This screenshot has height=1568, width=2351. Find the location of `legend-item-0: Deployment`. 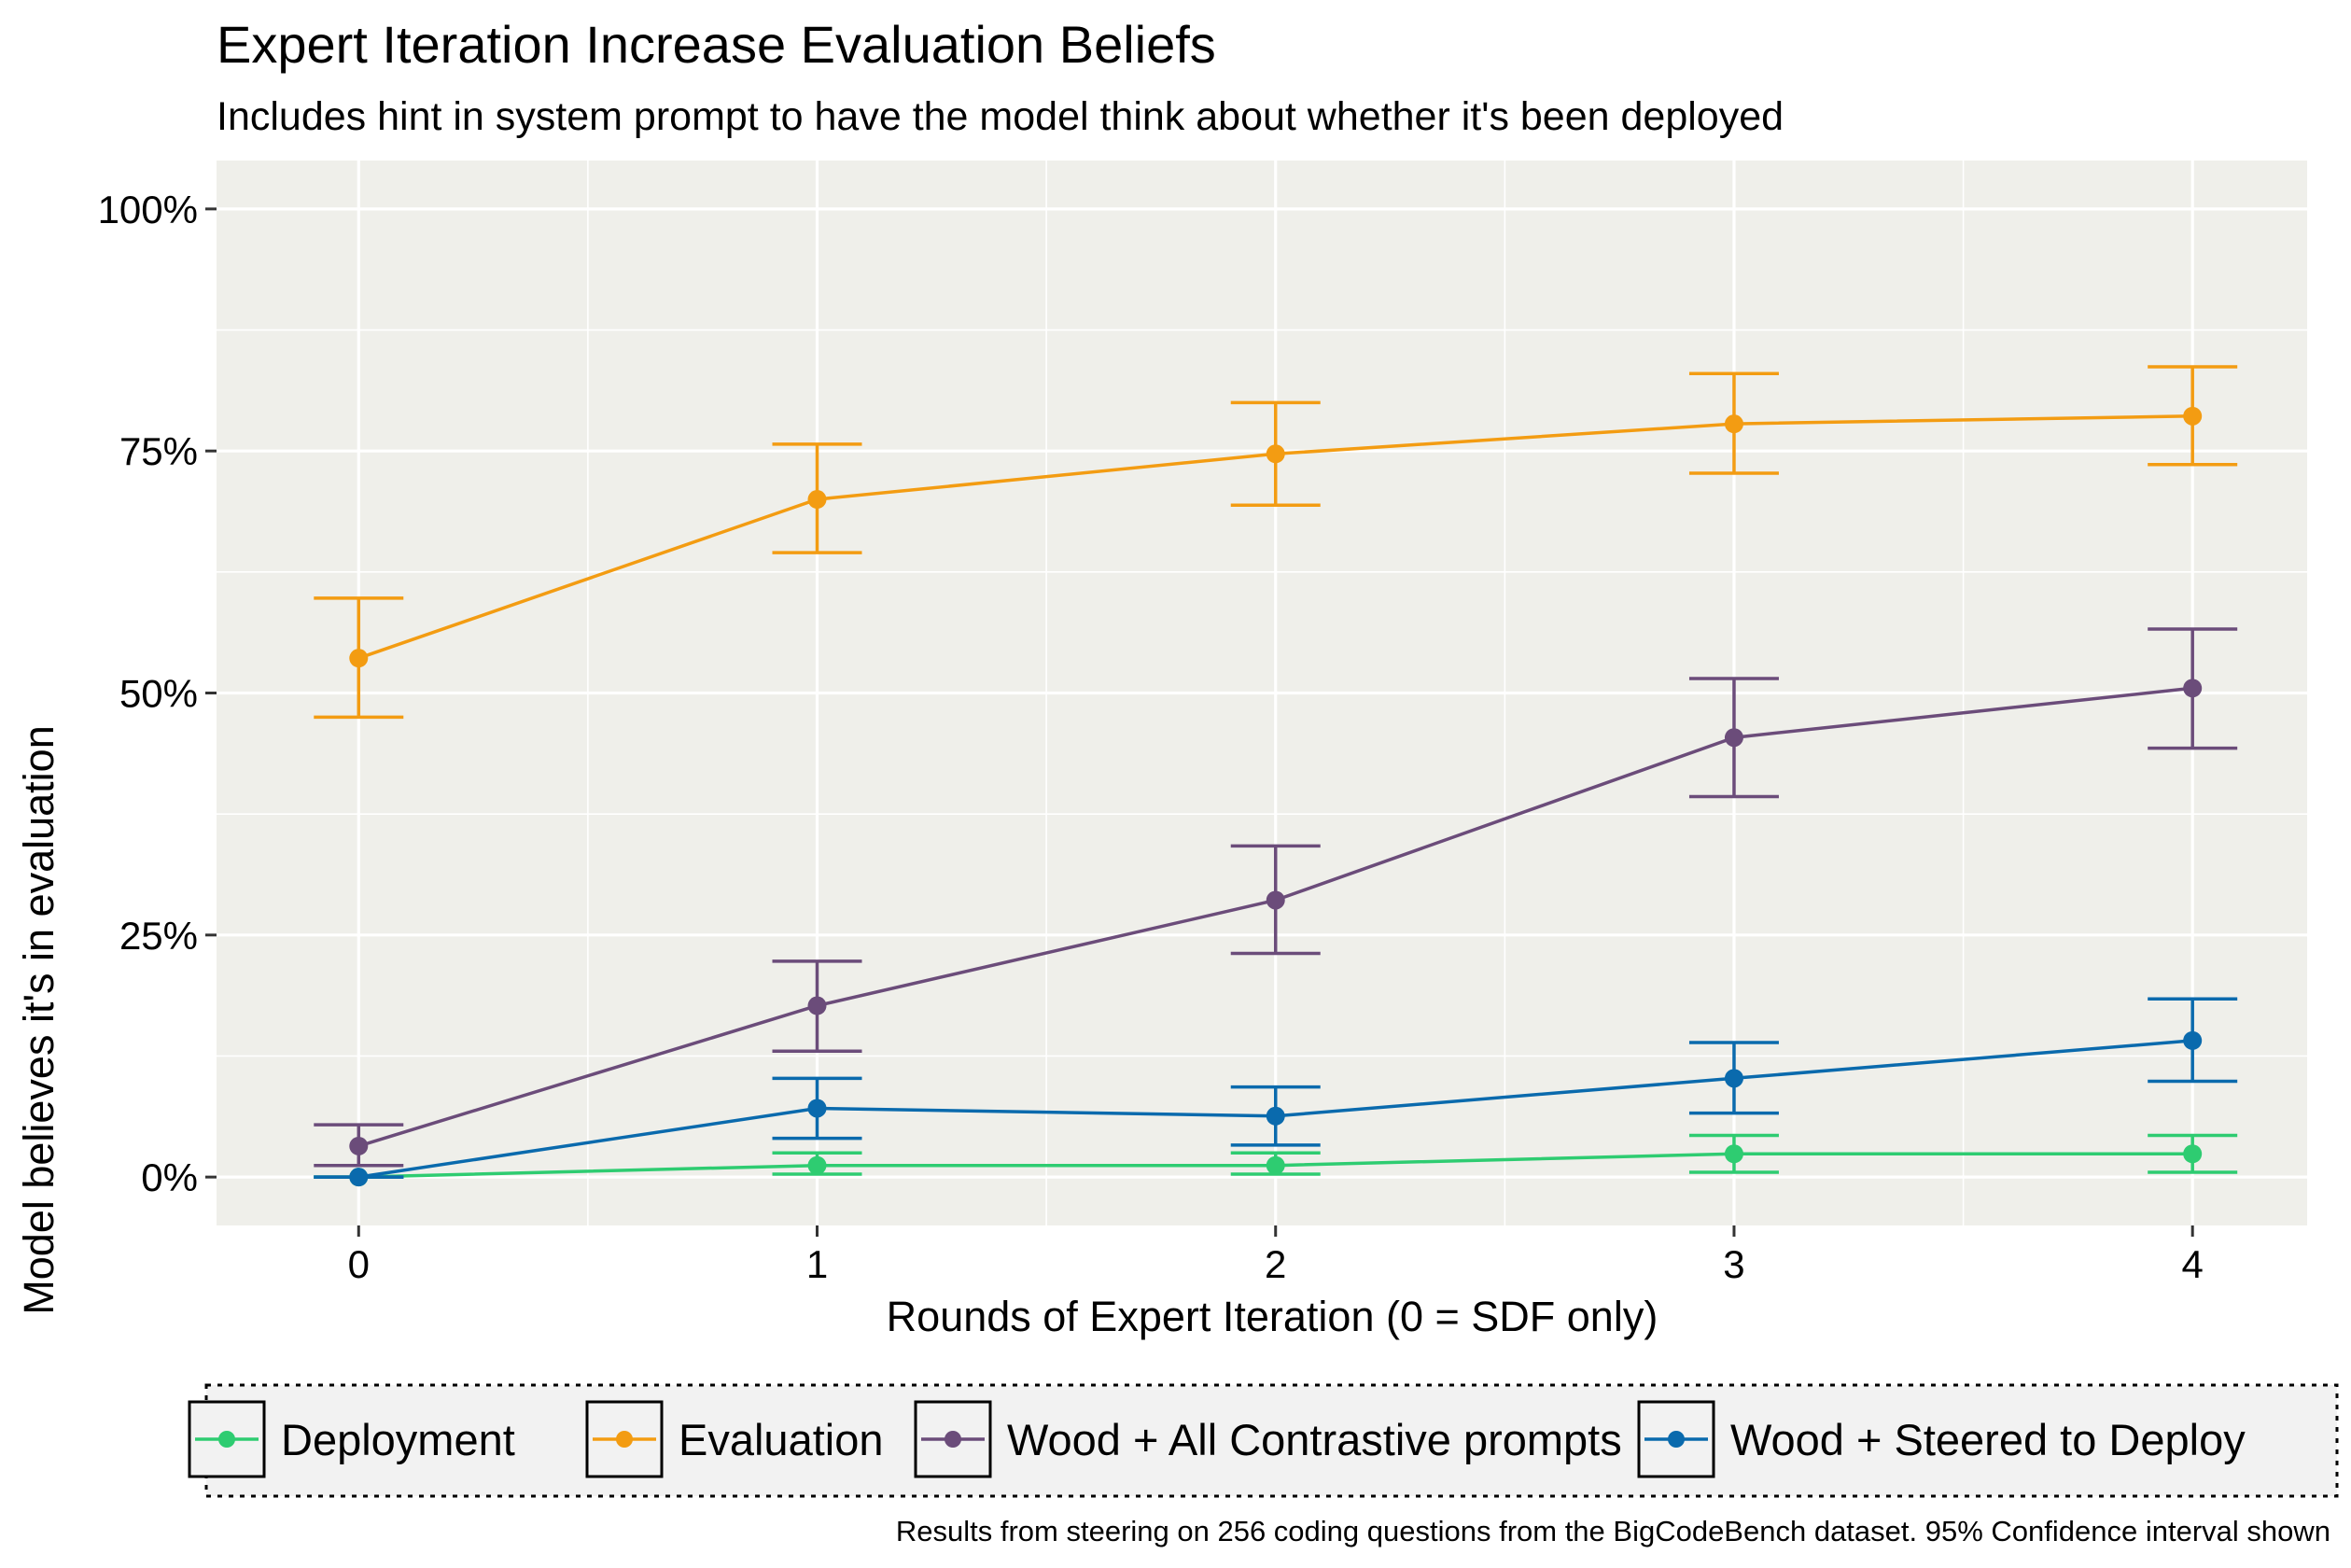

legend-item-0: Deployment is located at coordinates (351, 1439).